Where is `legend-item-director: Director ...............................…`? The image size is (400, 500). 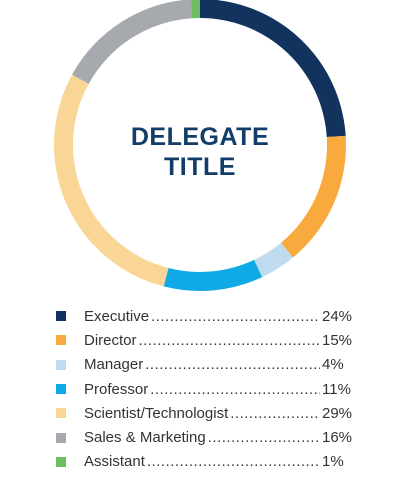
legend-item-director: Director ...............................… is located at coordinates (206, 340).